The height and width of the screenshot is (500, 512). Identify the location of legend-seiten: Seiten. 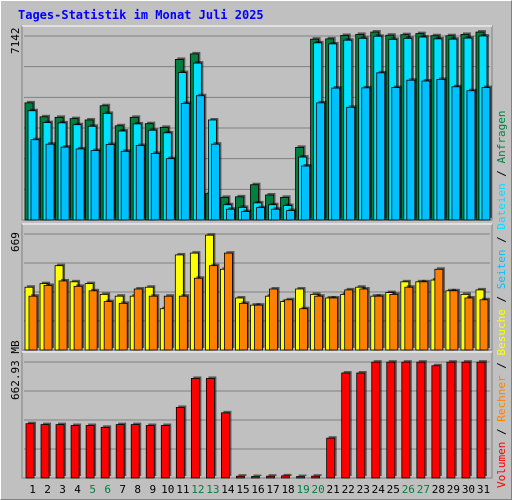
(501, 270).